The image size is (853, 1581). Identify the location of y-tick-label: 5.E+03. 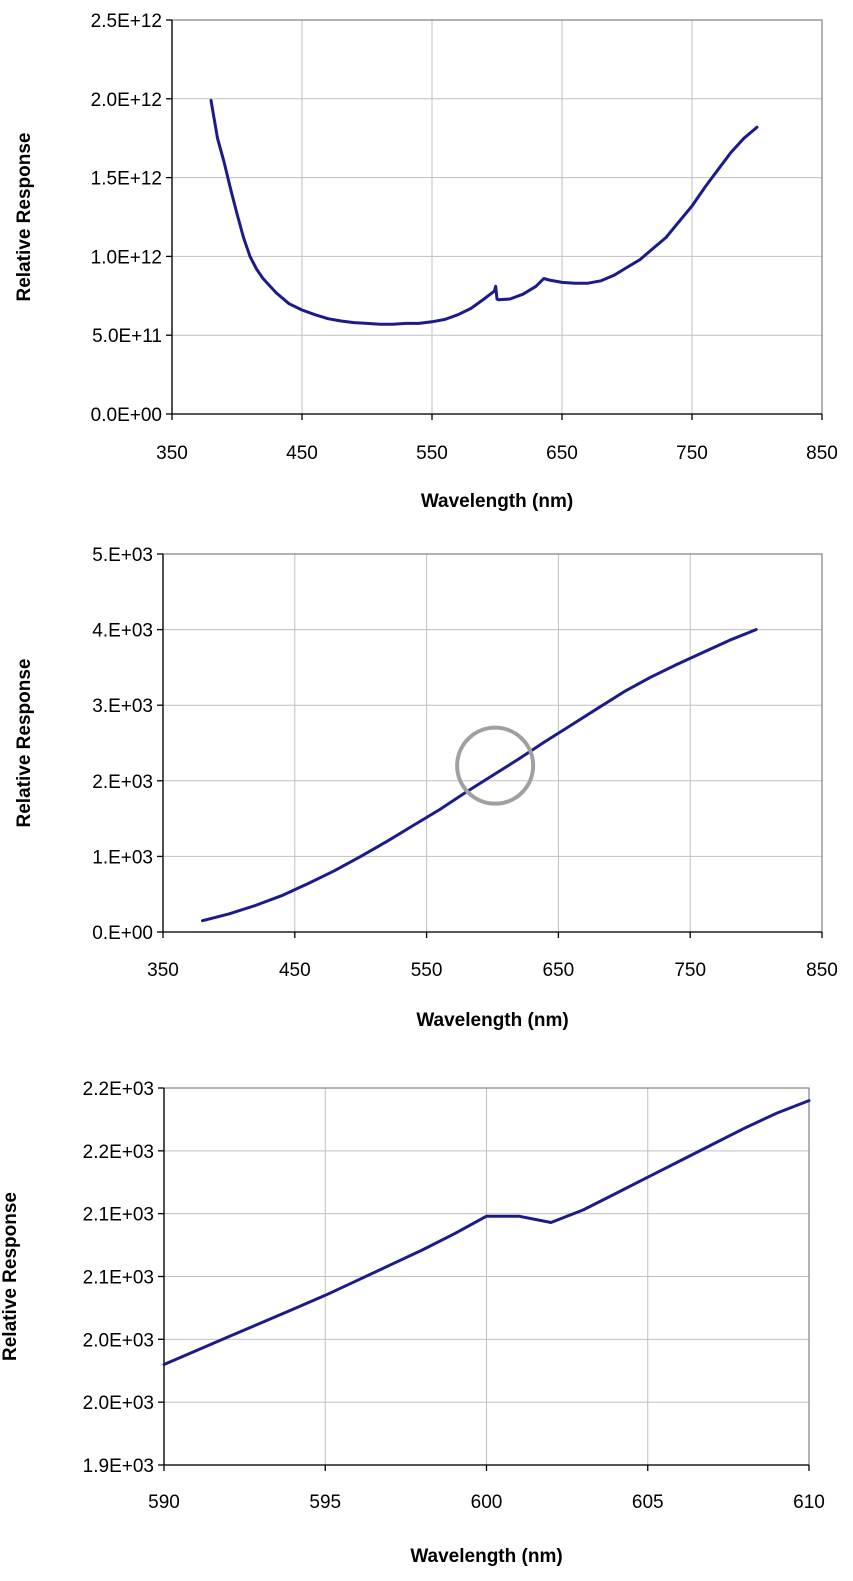
(122, 555).